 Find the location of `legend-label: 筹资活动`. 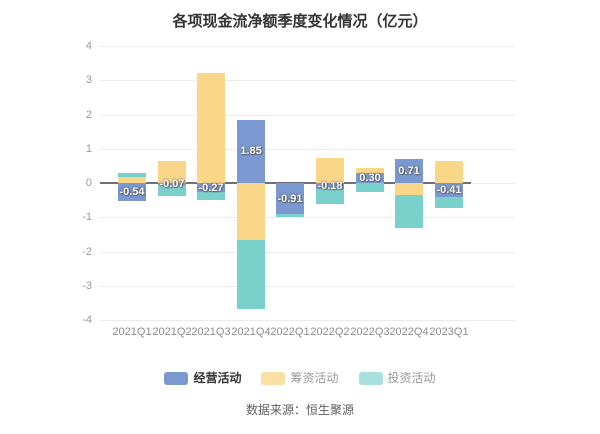

legend-label: 筹资活动 is located at coordinates (314, 378).